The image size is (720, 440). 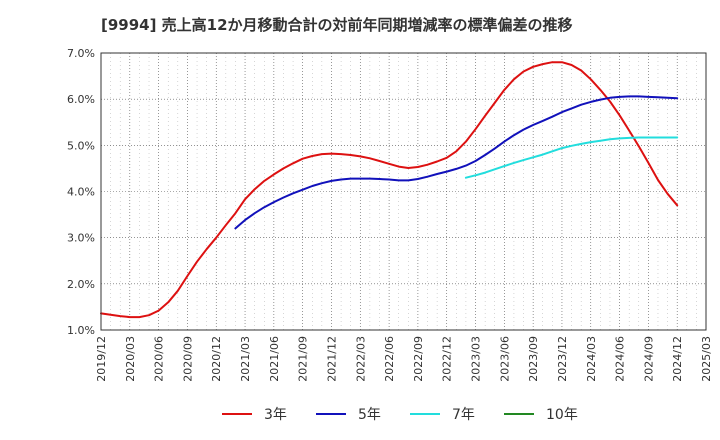 I want to click on legend-label: 5年, so click(x=369, y=415).